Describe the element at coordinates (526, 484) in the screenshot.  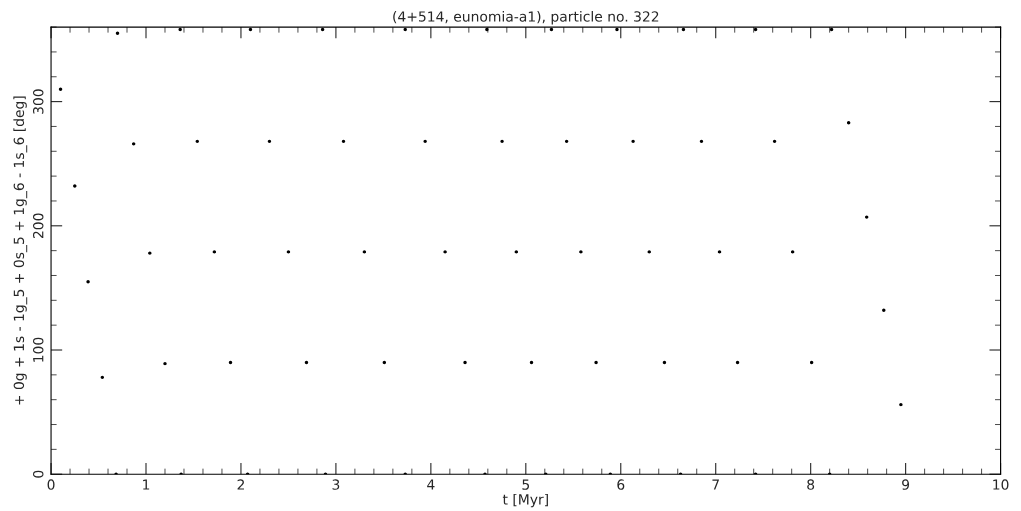
I see `x-tick-label: 5` at that location.